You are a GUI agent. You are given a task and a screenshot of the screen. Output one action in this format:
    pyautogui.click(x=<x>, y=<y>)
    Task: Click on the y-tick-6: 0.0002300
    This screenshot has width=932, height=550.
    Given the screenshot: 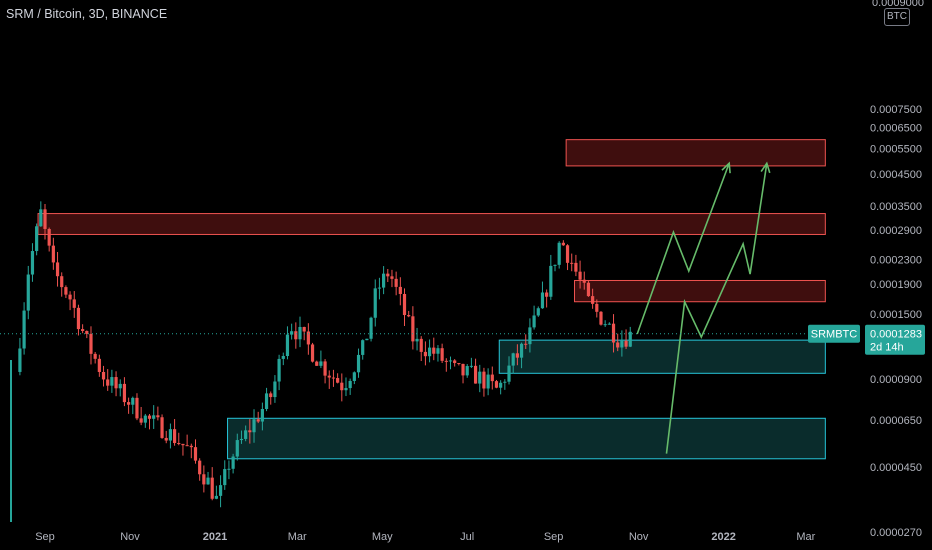 What is the action you would take?
    pyautogui.click(x=896, y=260)
    